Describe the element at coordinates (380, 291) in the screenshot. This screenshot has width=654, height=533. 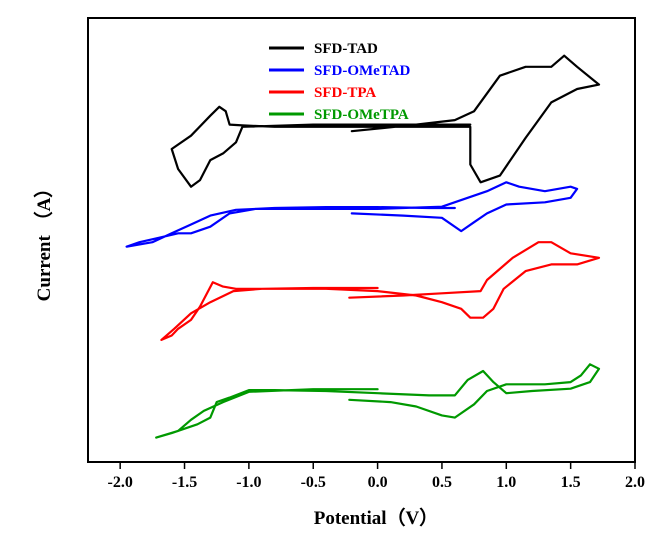
I see `series-line-sfd-tpa` at that location.